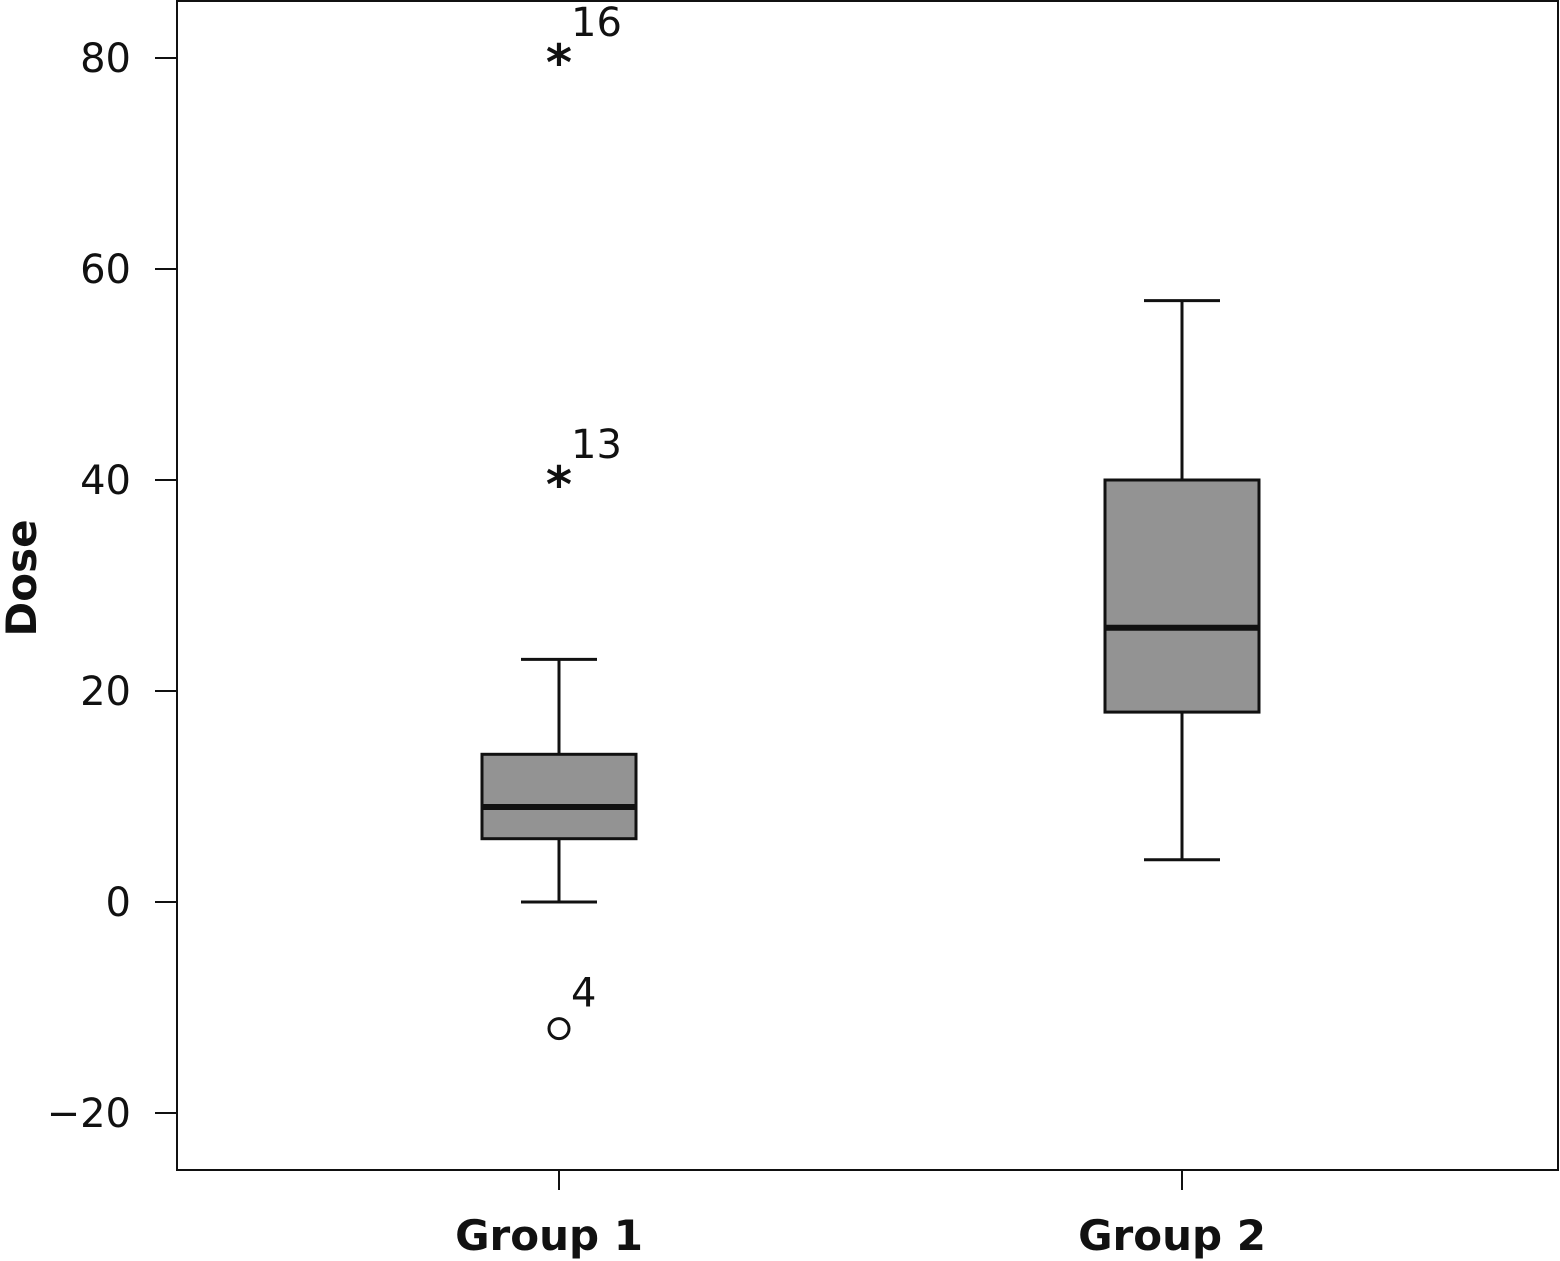  I want to click on x-axis: Group 1 Group 2, so click(860, 1215).